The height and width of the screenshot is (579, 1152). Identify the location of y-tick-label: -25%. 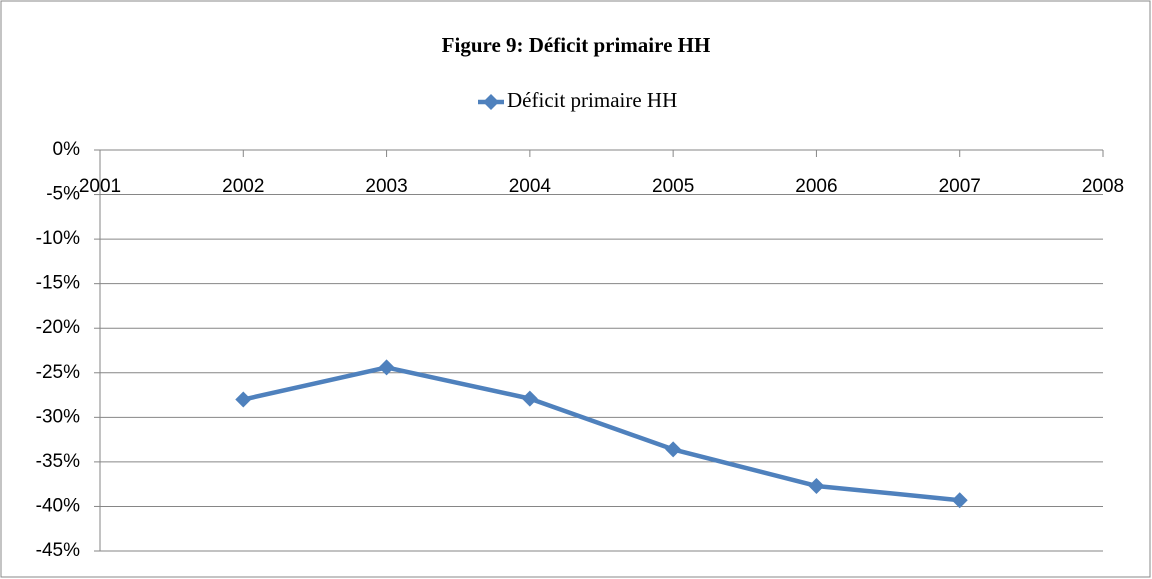
(58, 372).